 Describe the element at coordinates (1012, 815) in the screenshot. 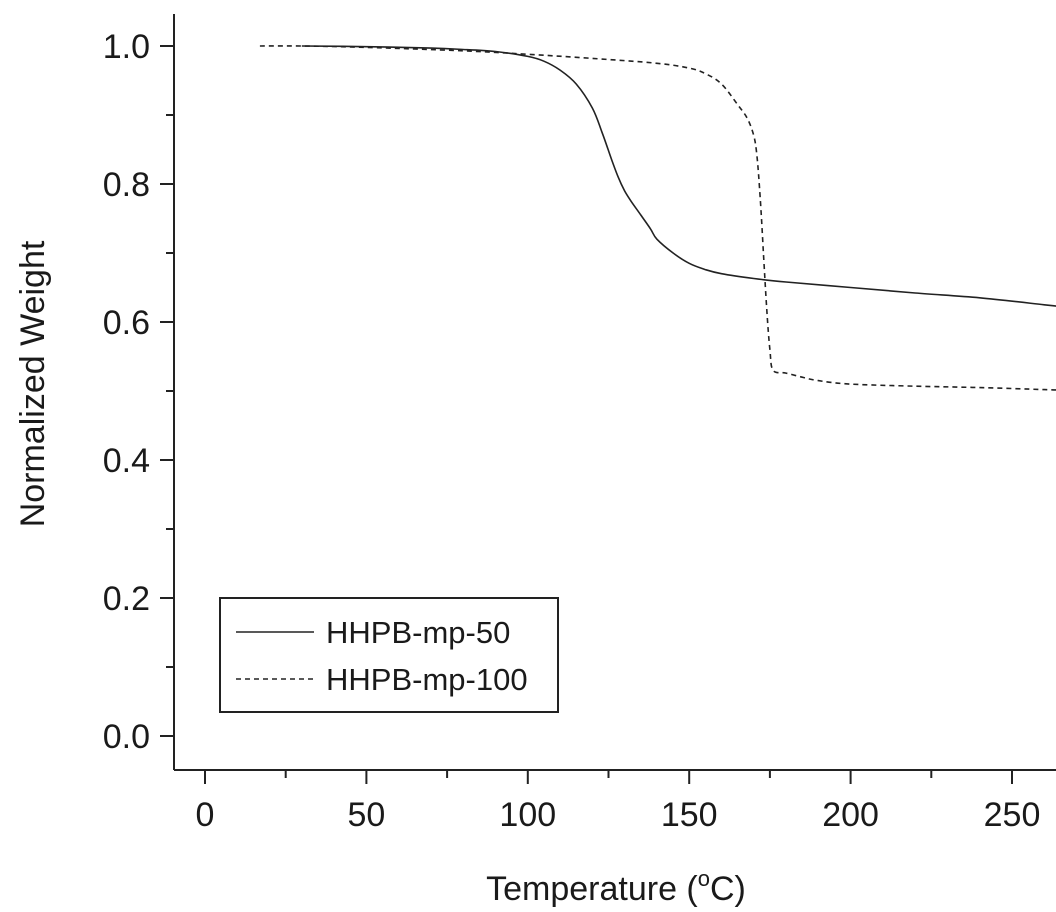

I see `x-tick-label: 250` at that location.